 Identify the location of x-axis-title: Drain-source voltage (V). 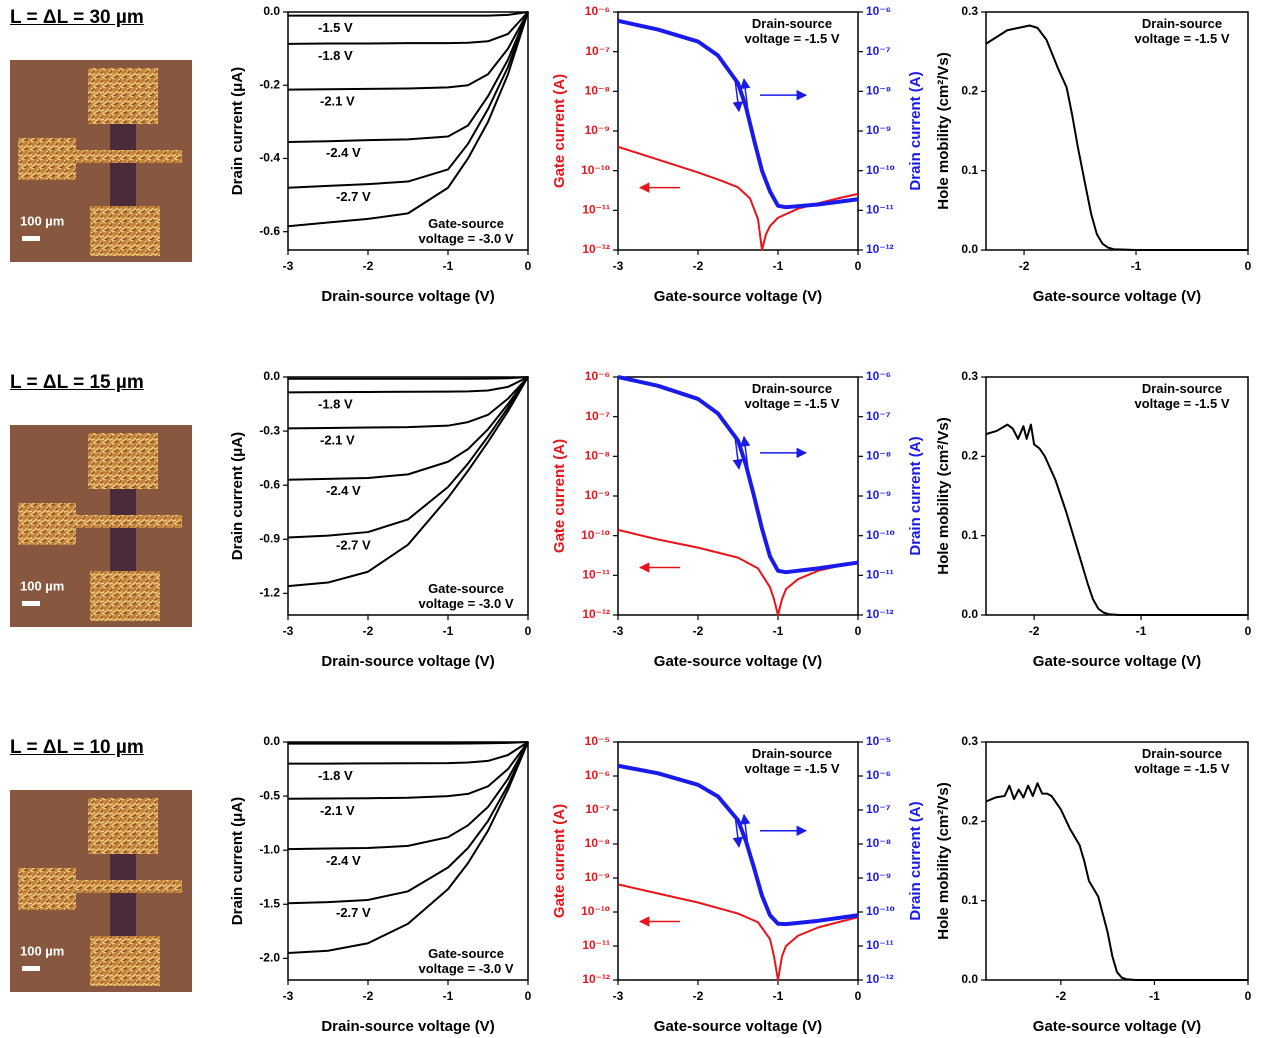
(407, 296).